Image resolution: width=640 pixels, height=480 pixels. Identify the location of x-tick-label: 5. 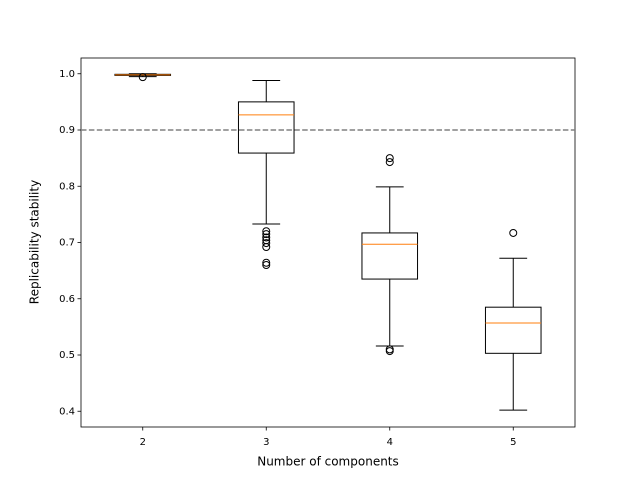
(513, 442).